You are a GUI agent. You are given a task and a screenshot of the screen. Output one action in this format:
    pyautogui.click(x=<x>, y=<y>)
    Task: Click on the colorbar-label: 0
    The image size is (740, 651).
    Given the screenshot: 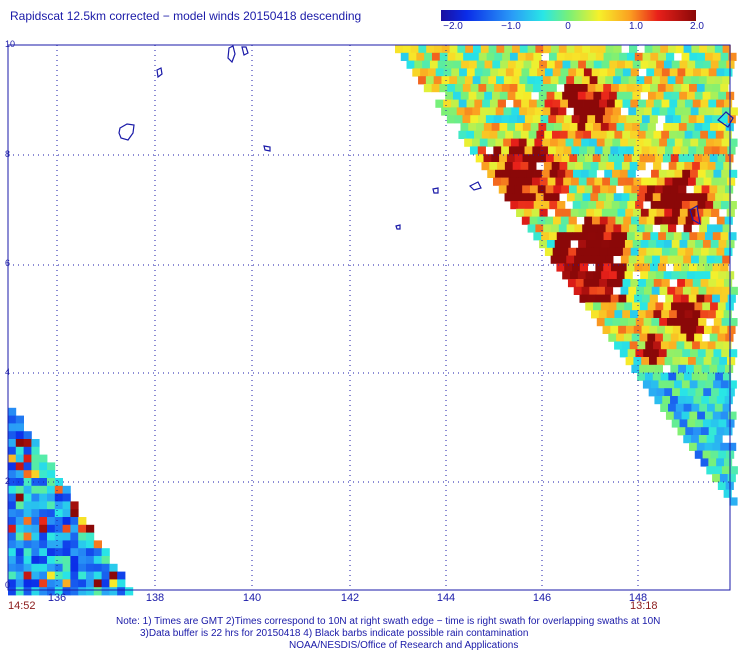 What is the action you would take?
    pyautogui.click(x=568, y=26)
    